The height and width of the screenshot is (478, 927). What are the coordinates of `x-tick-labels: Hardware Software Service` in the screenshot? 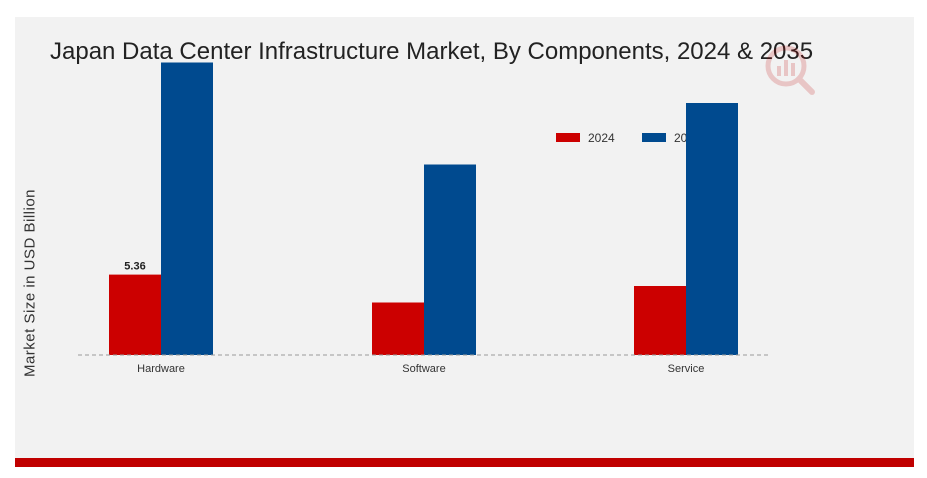 It's located at (420, 369).